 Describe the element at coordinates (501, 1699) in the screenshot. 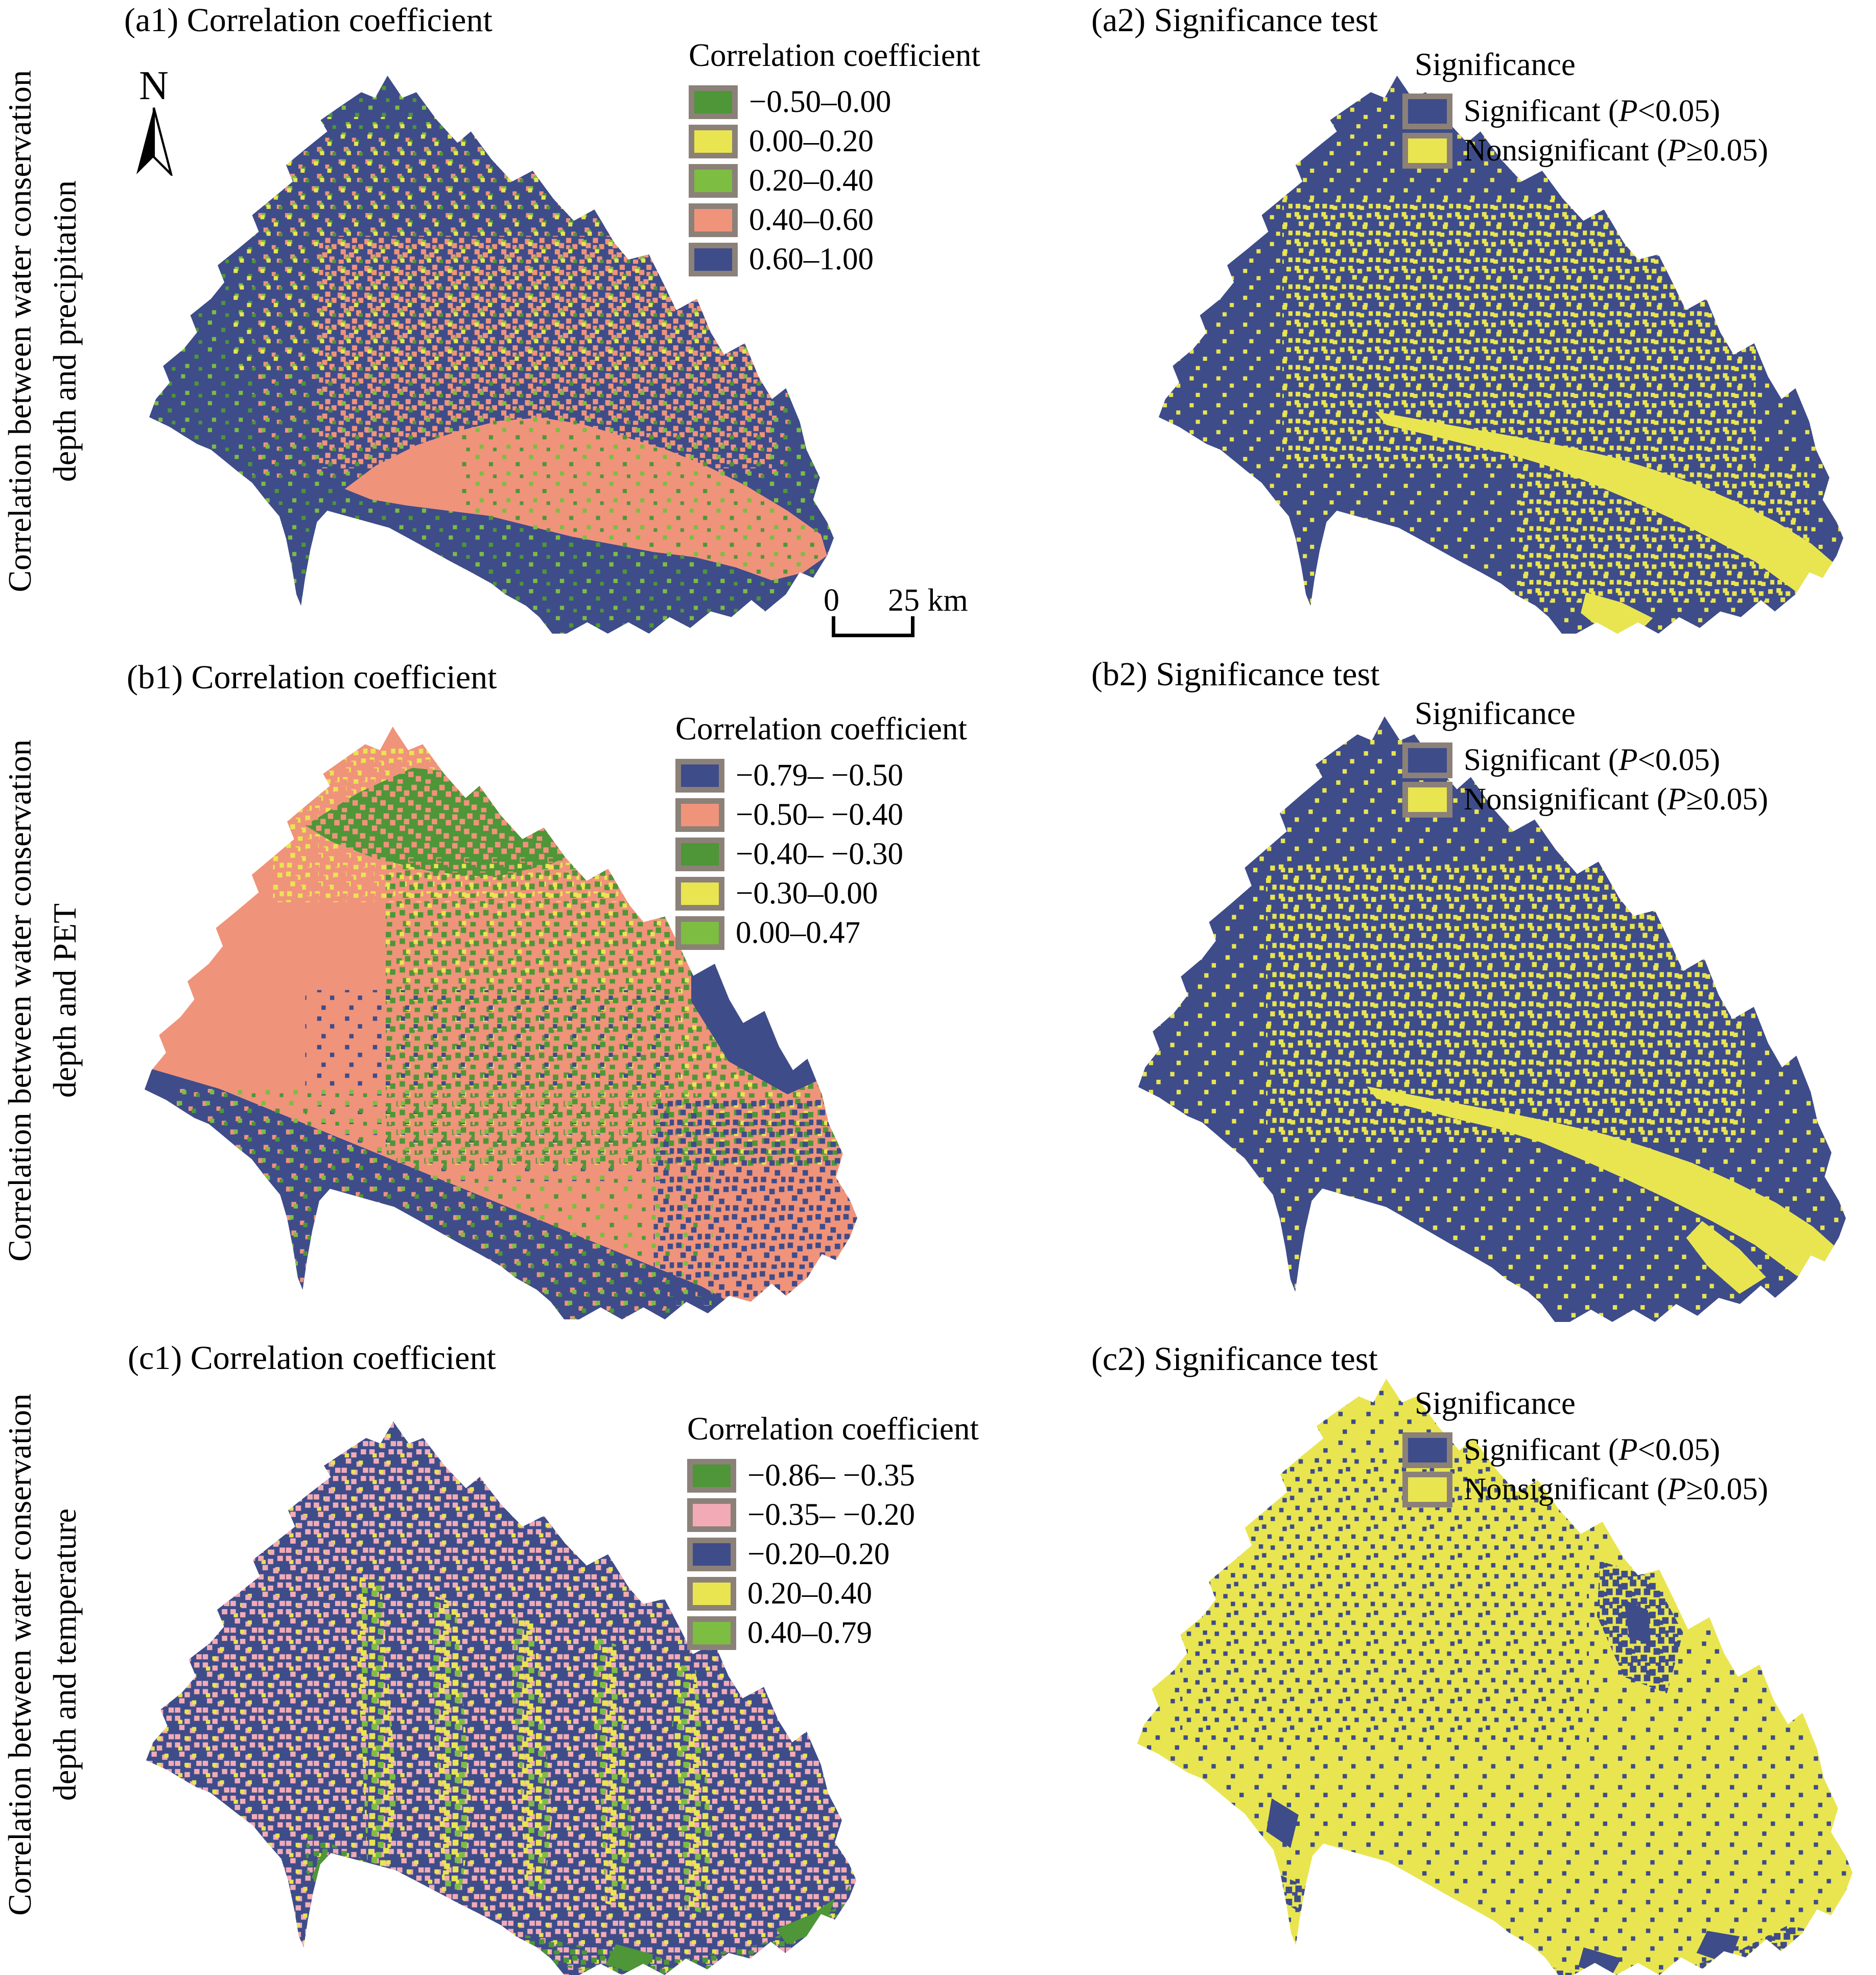

I see `map-c1-correlation-temperature` at that location.